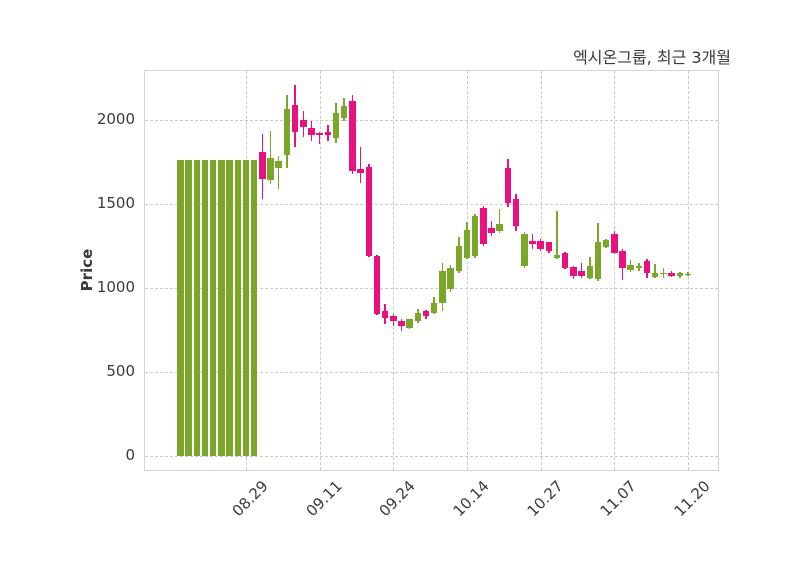  Describe the element at coordinates (652, 57) in the screenshot. I see `chart-title: 엑시온그룹, 최근 3개월` at that location.